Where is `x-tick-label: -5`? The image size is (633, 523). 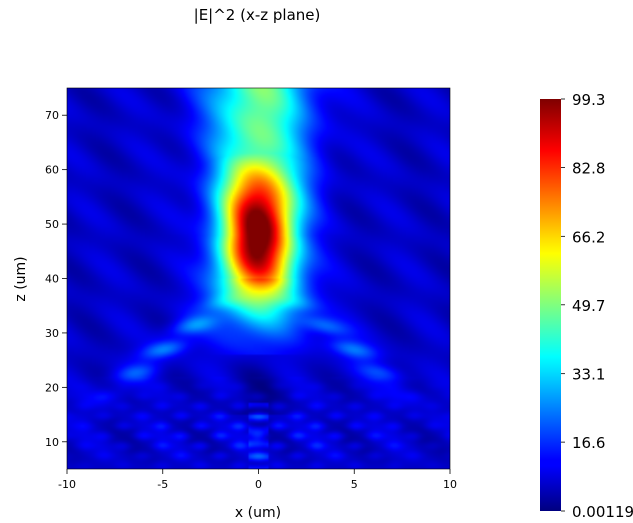 x-tick-label: -5 is located at coordinates (162, 484).